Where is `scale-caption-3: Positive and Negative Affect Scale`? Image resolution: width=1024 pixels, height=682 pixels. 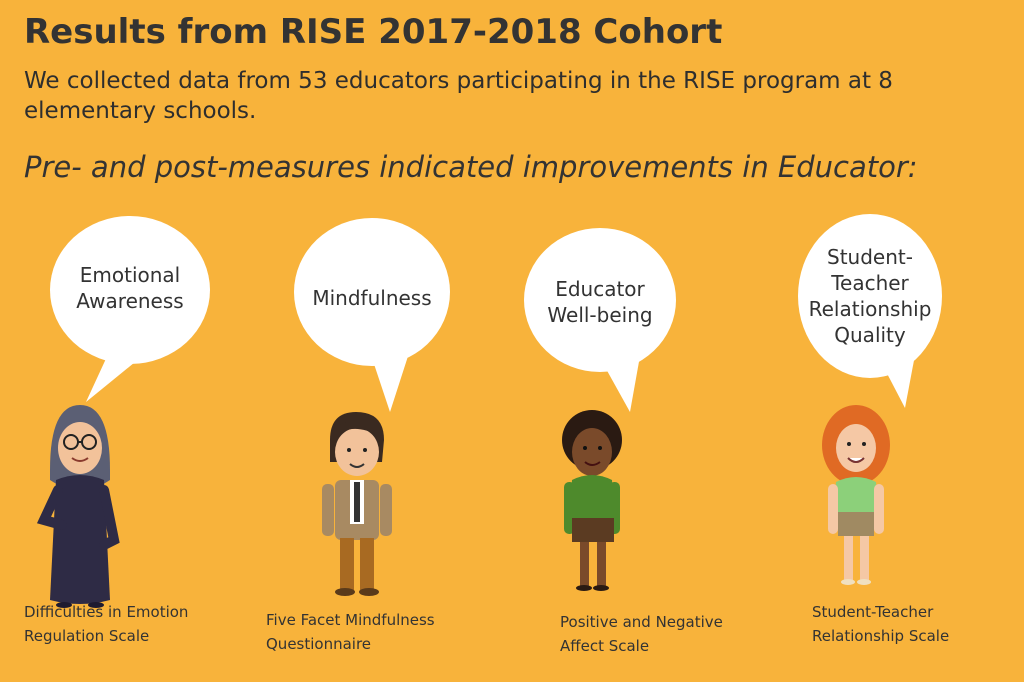
scale-caption-3: Positive and Negative Affect Scale is located at coordinates (641, 634).